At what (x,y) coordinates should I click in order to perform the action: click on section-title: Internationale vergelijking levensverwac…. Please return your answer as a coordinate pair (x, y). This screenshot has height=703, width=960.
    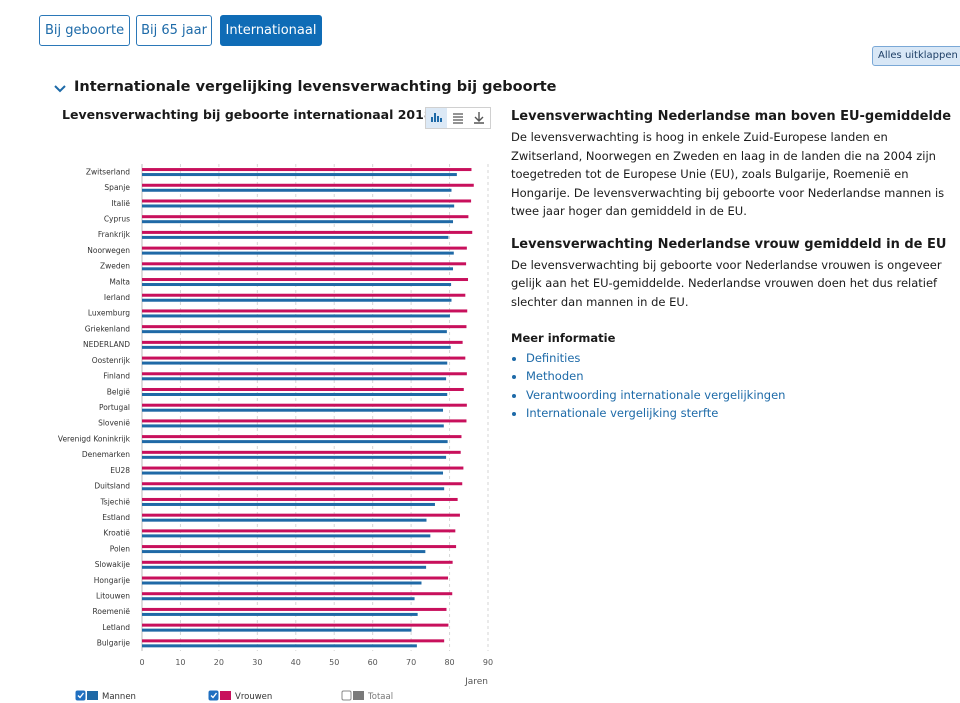
    Looking at the image, I should click on (315, 87).